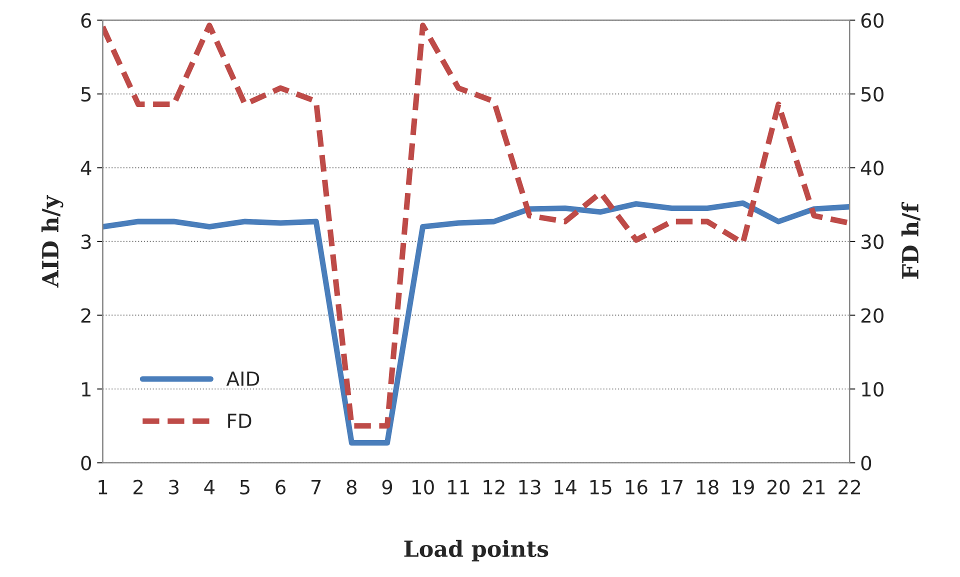  I want to click on y2-tick-label: 0, so click(866, 463).